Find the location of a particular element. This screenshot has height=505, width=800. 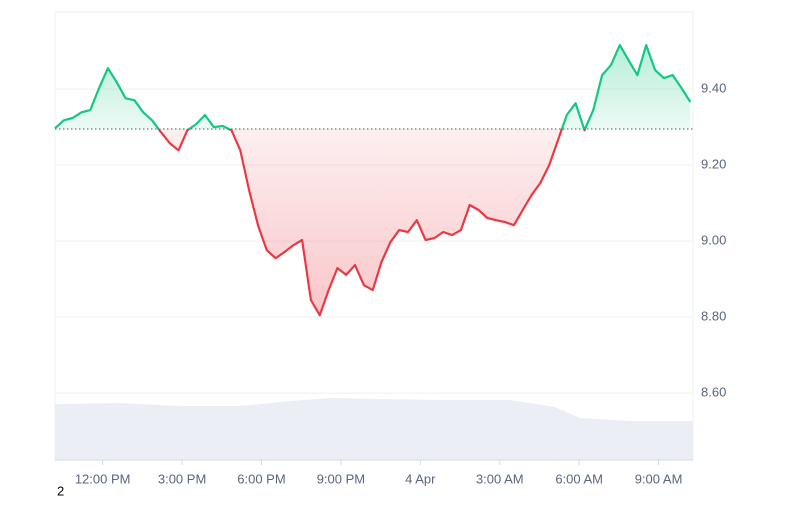

page-note: 2 is located at coordinates (60, 490).